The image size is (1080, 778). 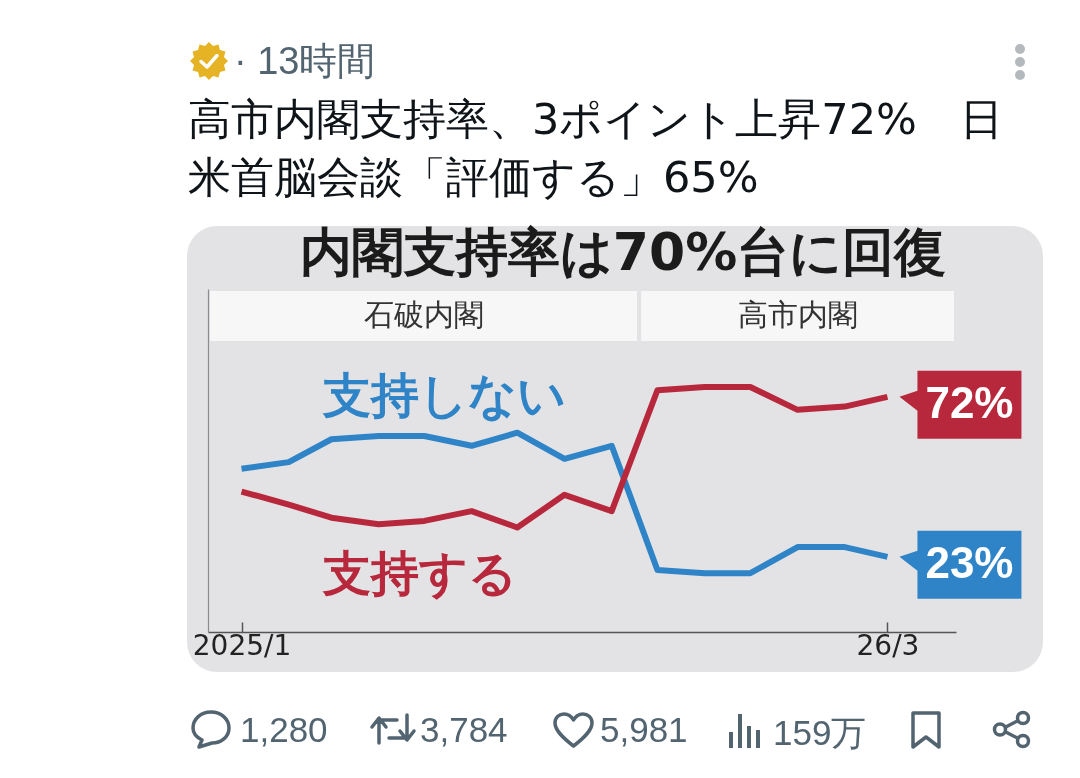 What do you see at coordinates (420, 572) in the screenshot?
I see `series-label: 支持する` at bounding box center [420, 572].